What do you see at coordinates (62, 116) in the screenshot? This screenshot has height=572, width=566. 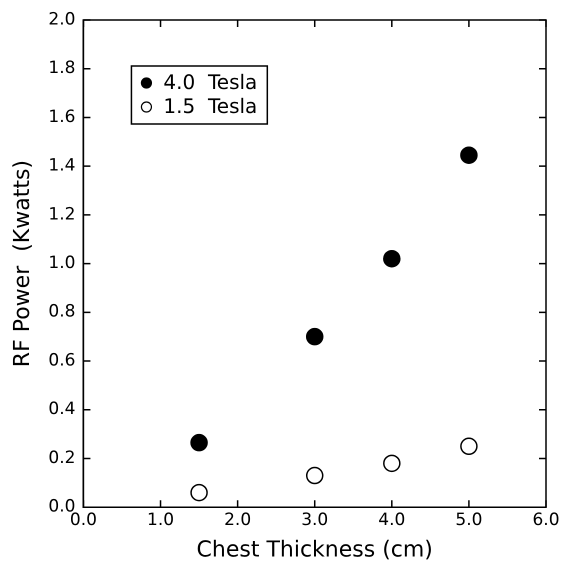 I see `y-tick-label: 1.6` at bounding box center [62, 116].